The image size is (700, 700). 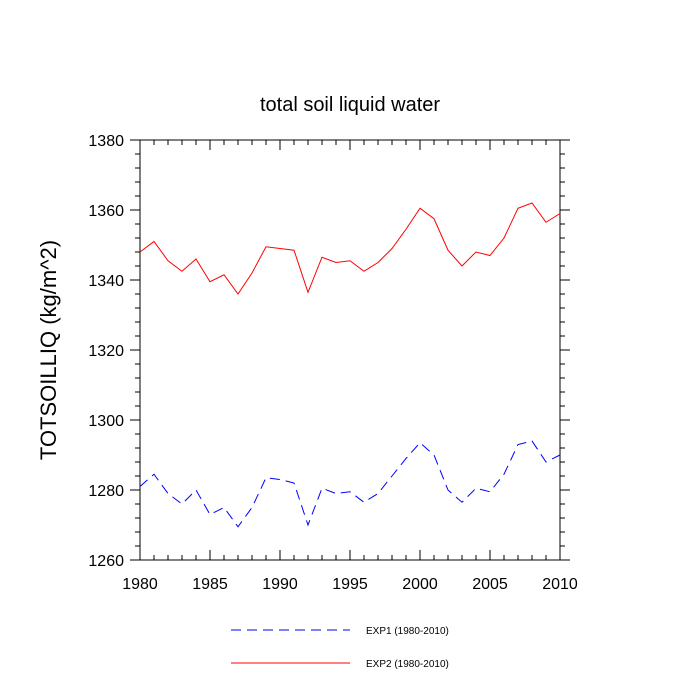 I want to click on y-tick-label: 1280, so click(x=106, y=491).